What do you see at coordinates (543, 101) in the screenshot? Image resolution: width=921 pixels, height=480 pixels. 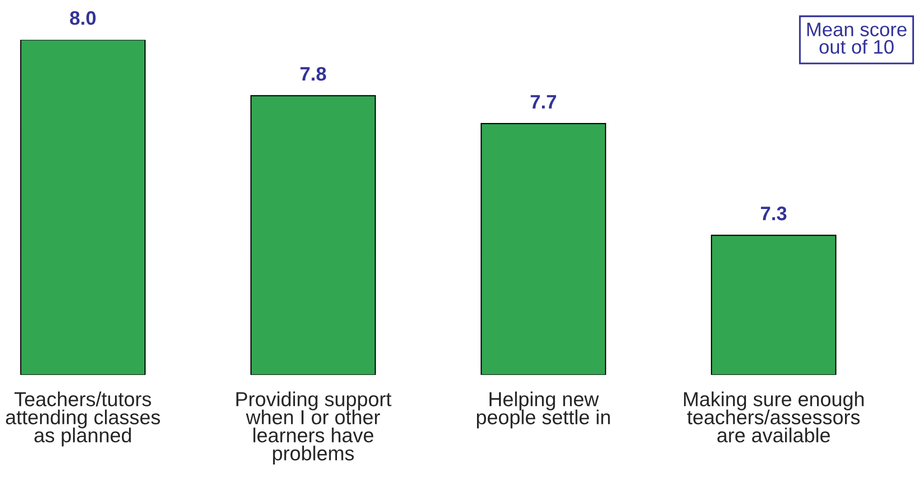 I see `data-label: 7.7` at bounding box center [543, 101].